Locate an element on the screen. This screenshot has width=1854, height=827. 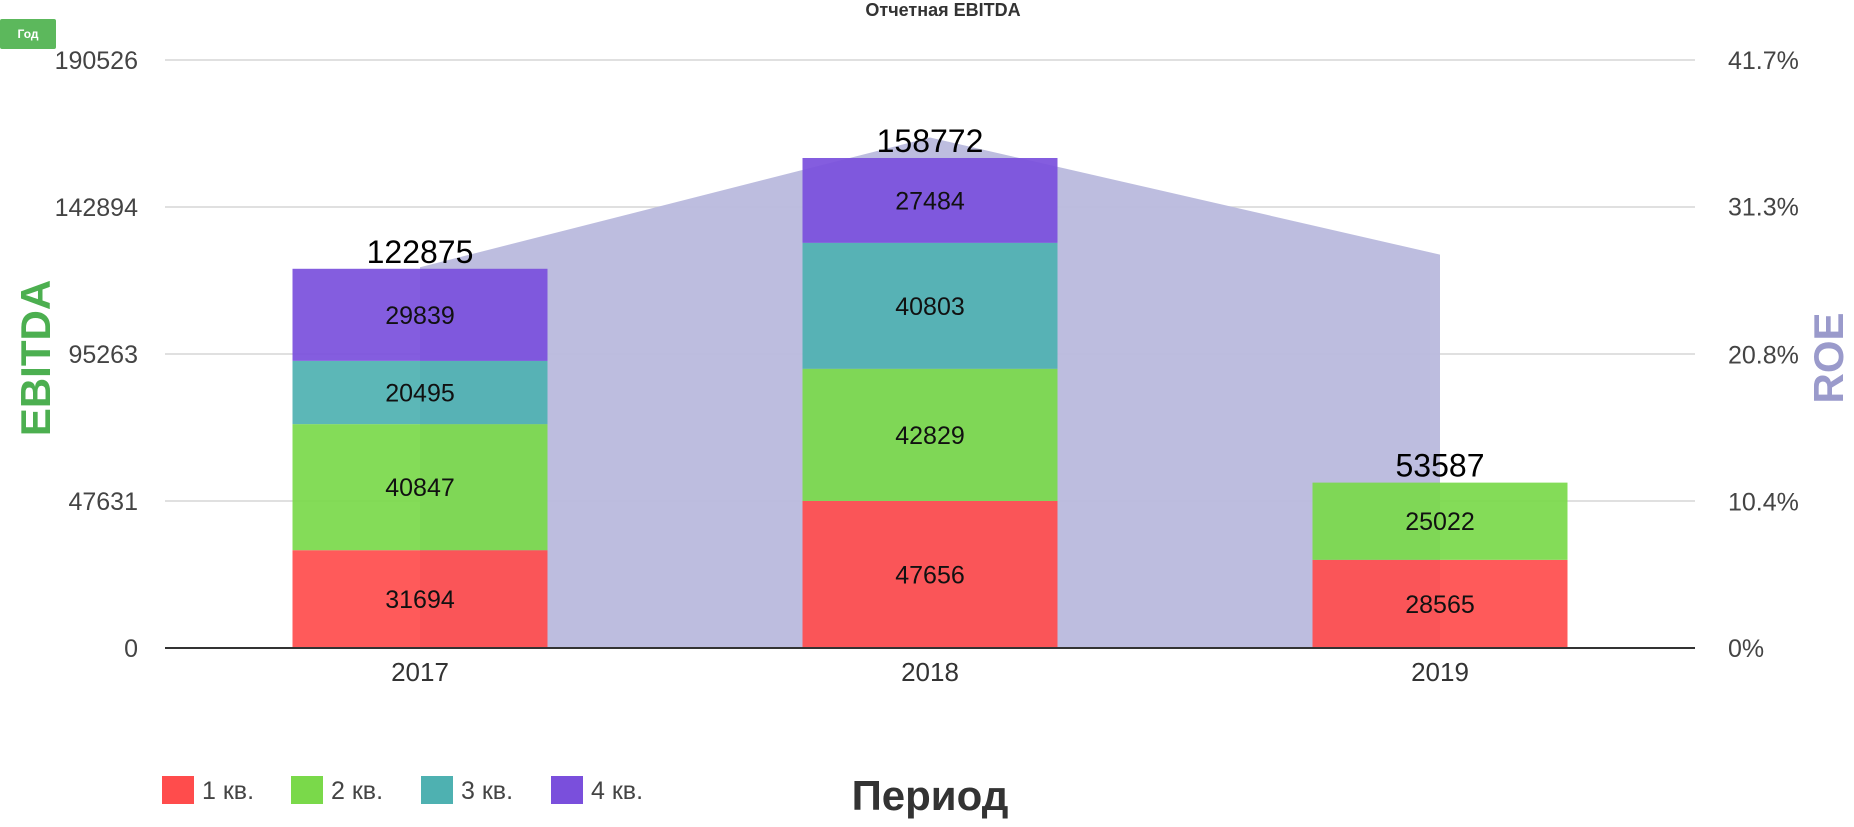
y2-tick-label: 31.3% is located at coordinates (1763, 208).